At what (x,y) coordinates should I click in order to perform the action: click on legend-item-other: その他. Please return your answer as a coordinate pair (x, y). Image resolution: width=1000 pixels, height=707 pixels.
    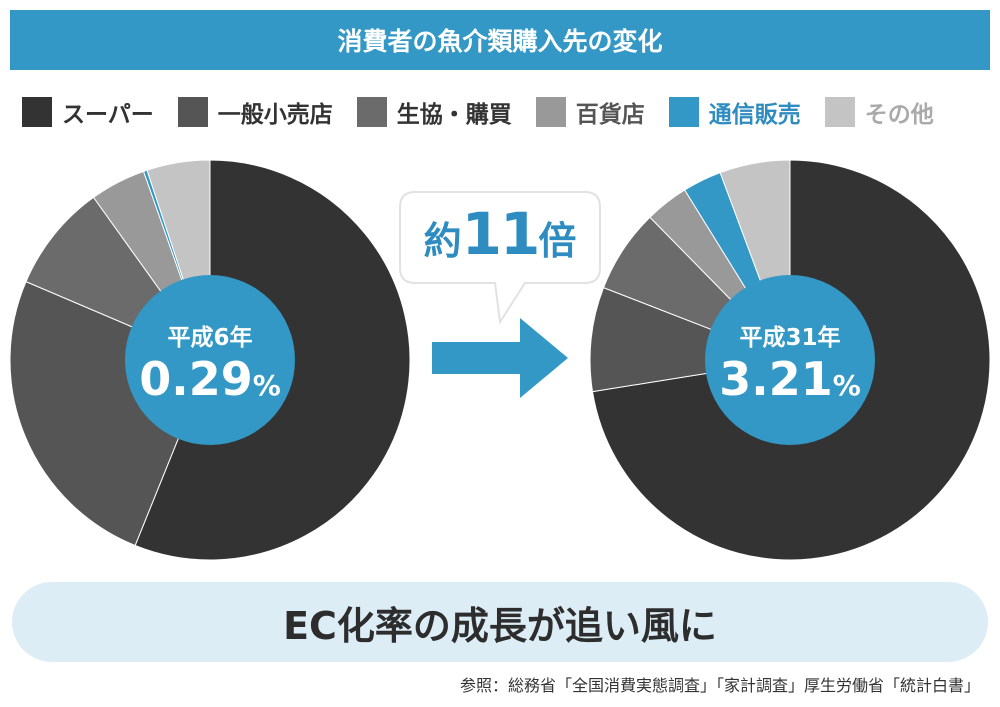
    Looking at the image, I should click on (879, 112).